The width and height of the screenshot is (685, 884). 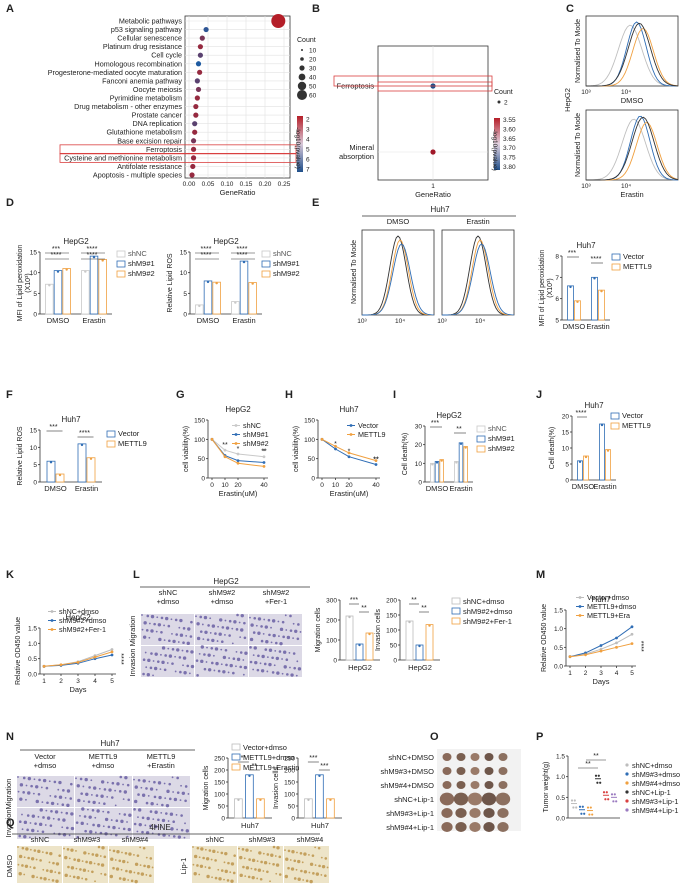 What do you see at coordinates (66, 291) in the screenshot?
I see `D1-bar` at bounding box center [66, 291].